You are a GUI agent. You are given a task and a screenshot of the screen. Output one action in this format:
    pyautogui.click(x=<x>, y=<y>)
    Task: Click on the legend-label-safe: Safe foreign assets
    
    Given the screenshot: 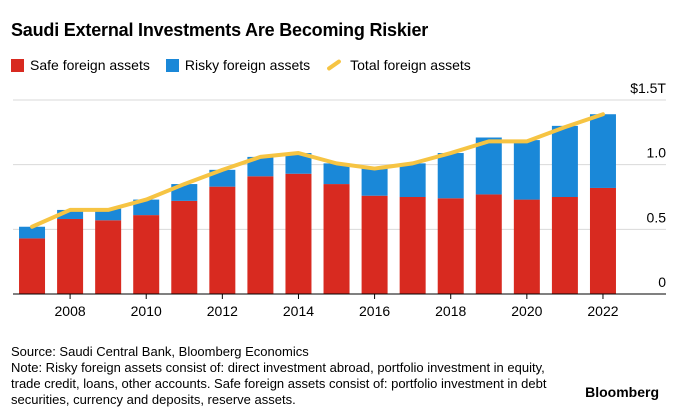 What is the action you would take?
    pyautogui.click(x=90, y=65)
    